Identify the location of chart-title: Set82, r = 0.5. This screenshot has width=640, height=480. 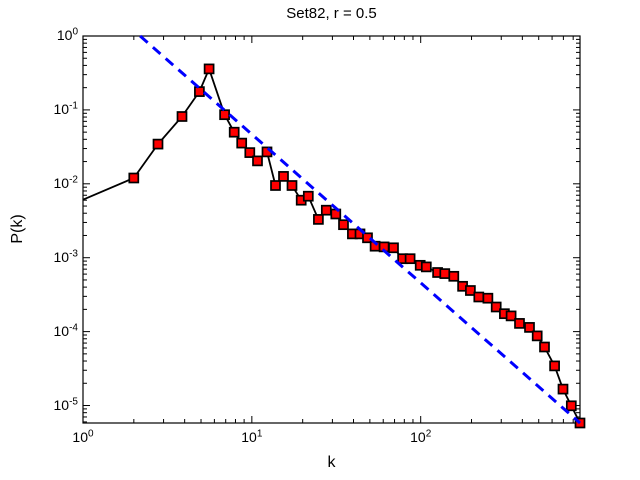
(331, 13).